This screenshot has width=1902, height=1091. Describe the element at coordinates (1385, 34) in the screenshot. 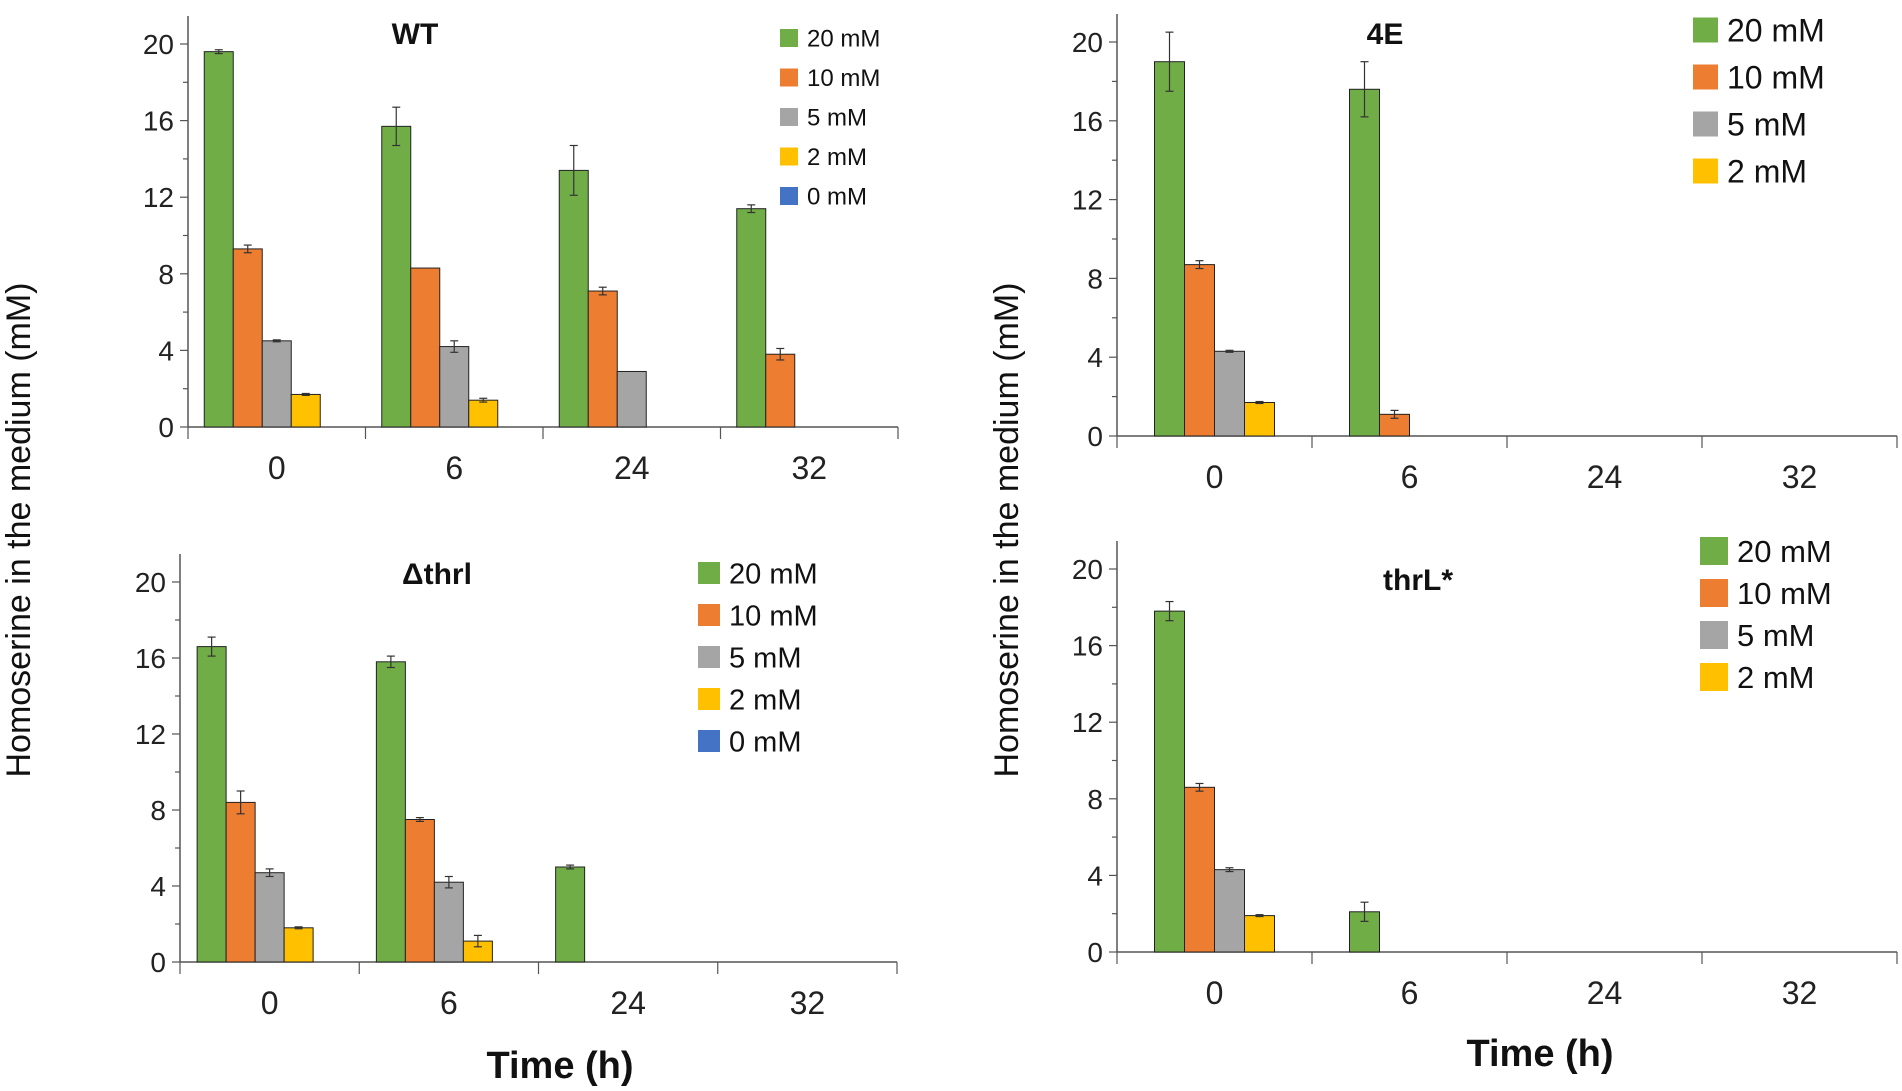

I see `chart-title: 4E` at that location.